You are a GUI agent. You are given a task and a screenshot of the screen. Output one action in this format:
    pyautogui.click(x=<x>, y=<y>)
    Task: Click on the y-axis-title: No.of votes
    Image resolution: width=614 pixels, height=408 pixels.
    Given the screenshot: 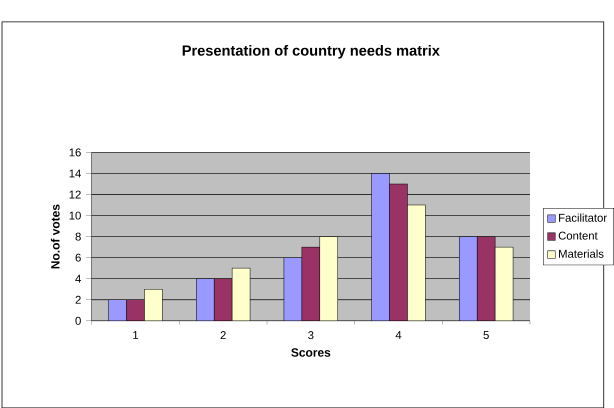 What is the action you would take?
    pyautogui.click(x=55, y=236)
    